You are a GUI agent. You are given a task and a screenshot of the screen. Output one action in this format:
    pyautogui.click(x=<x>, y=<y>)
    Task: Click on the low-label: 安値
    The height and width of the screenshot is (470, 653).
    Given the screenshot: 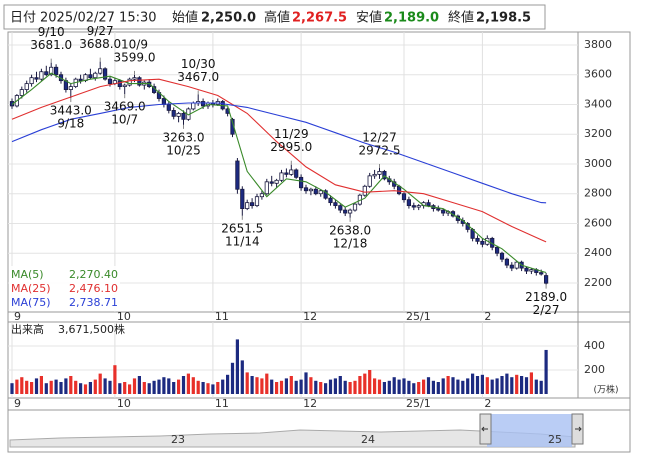 What is the action you would take?
    pyautogui.click(x=369, y=18)
    